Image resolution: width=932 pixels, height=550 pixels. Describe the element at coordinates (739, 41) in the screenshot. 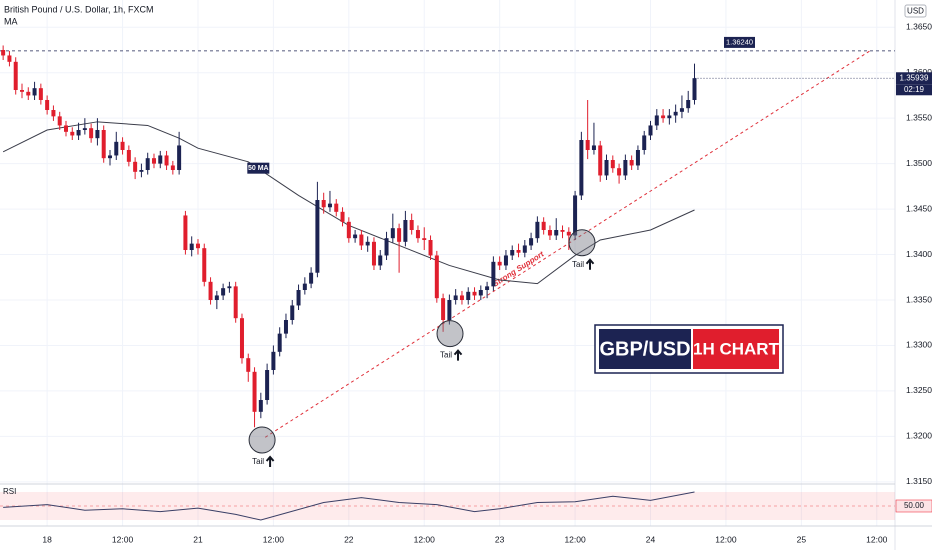

I see `level-label: 1.36240` at that location.